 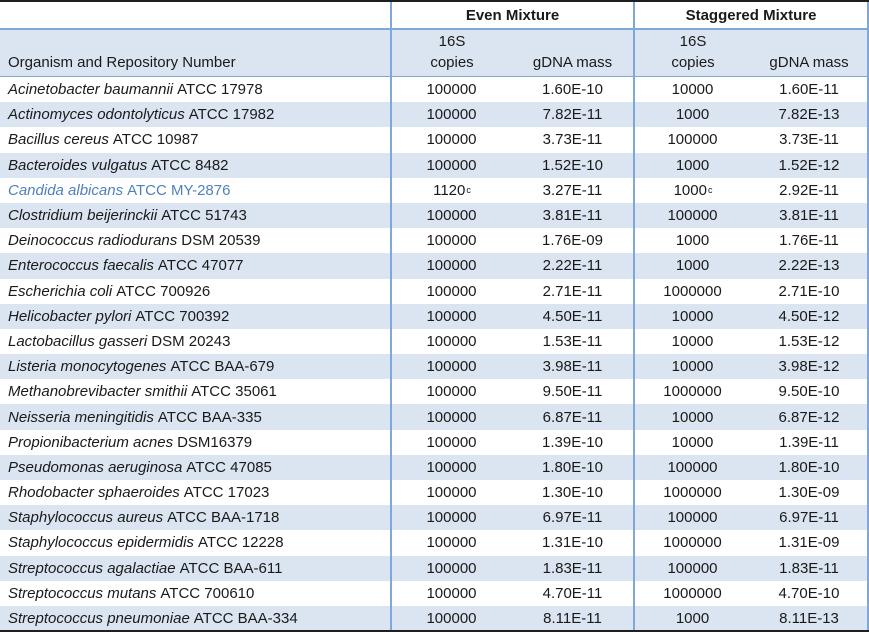 What do you see at coordinates (511, 15) in the screenshot?
I see `group-header-even-mixture: Even Mixture` at bounding box center [511, 15].